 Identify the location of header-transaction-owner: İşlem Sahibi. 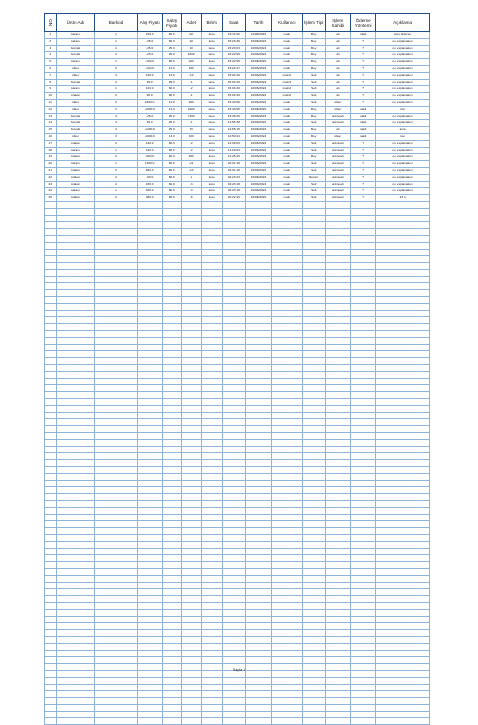
(338, 22).